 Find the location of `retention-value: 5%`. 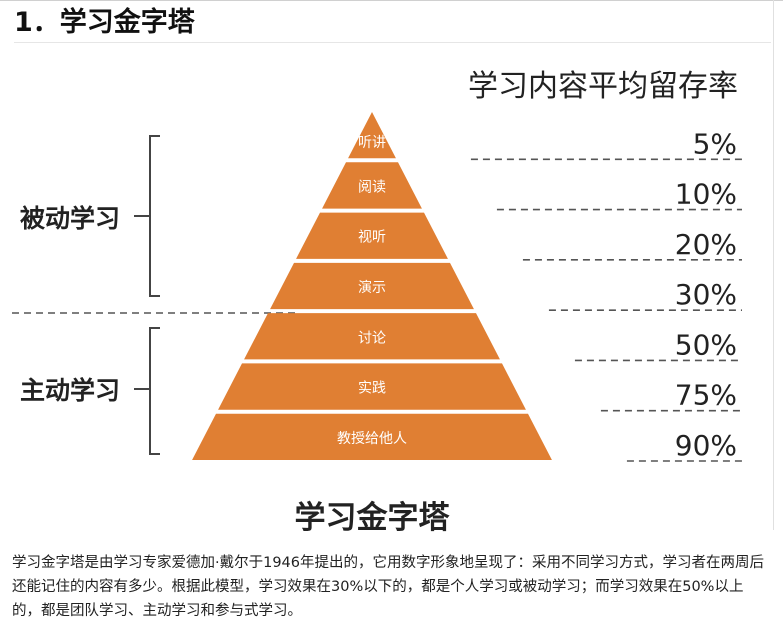

retention-value: 5% is located at coordinates (715, 143).